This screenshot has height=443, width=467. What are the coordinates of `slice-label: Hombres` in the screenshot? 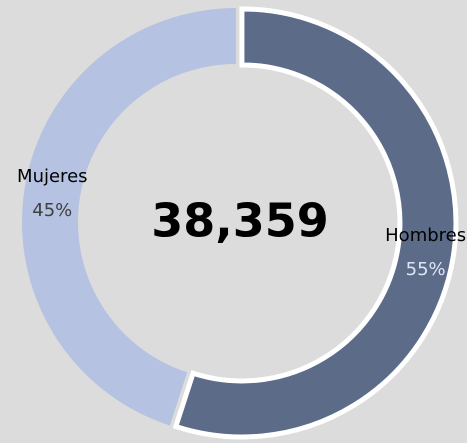 It's located at (425, 235).